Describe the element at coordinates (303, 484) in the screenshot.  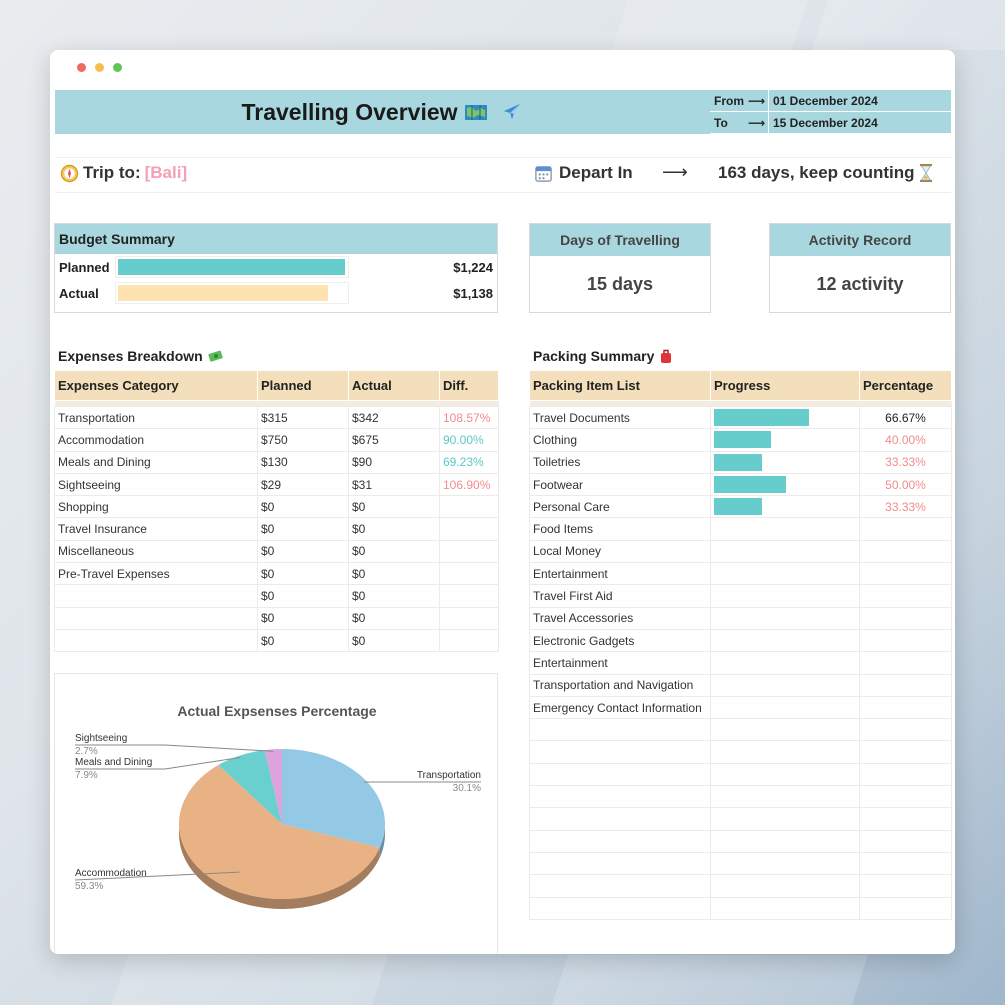
I see `expense-planned-cell: $29` at that location.